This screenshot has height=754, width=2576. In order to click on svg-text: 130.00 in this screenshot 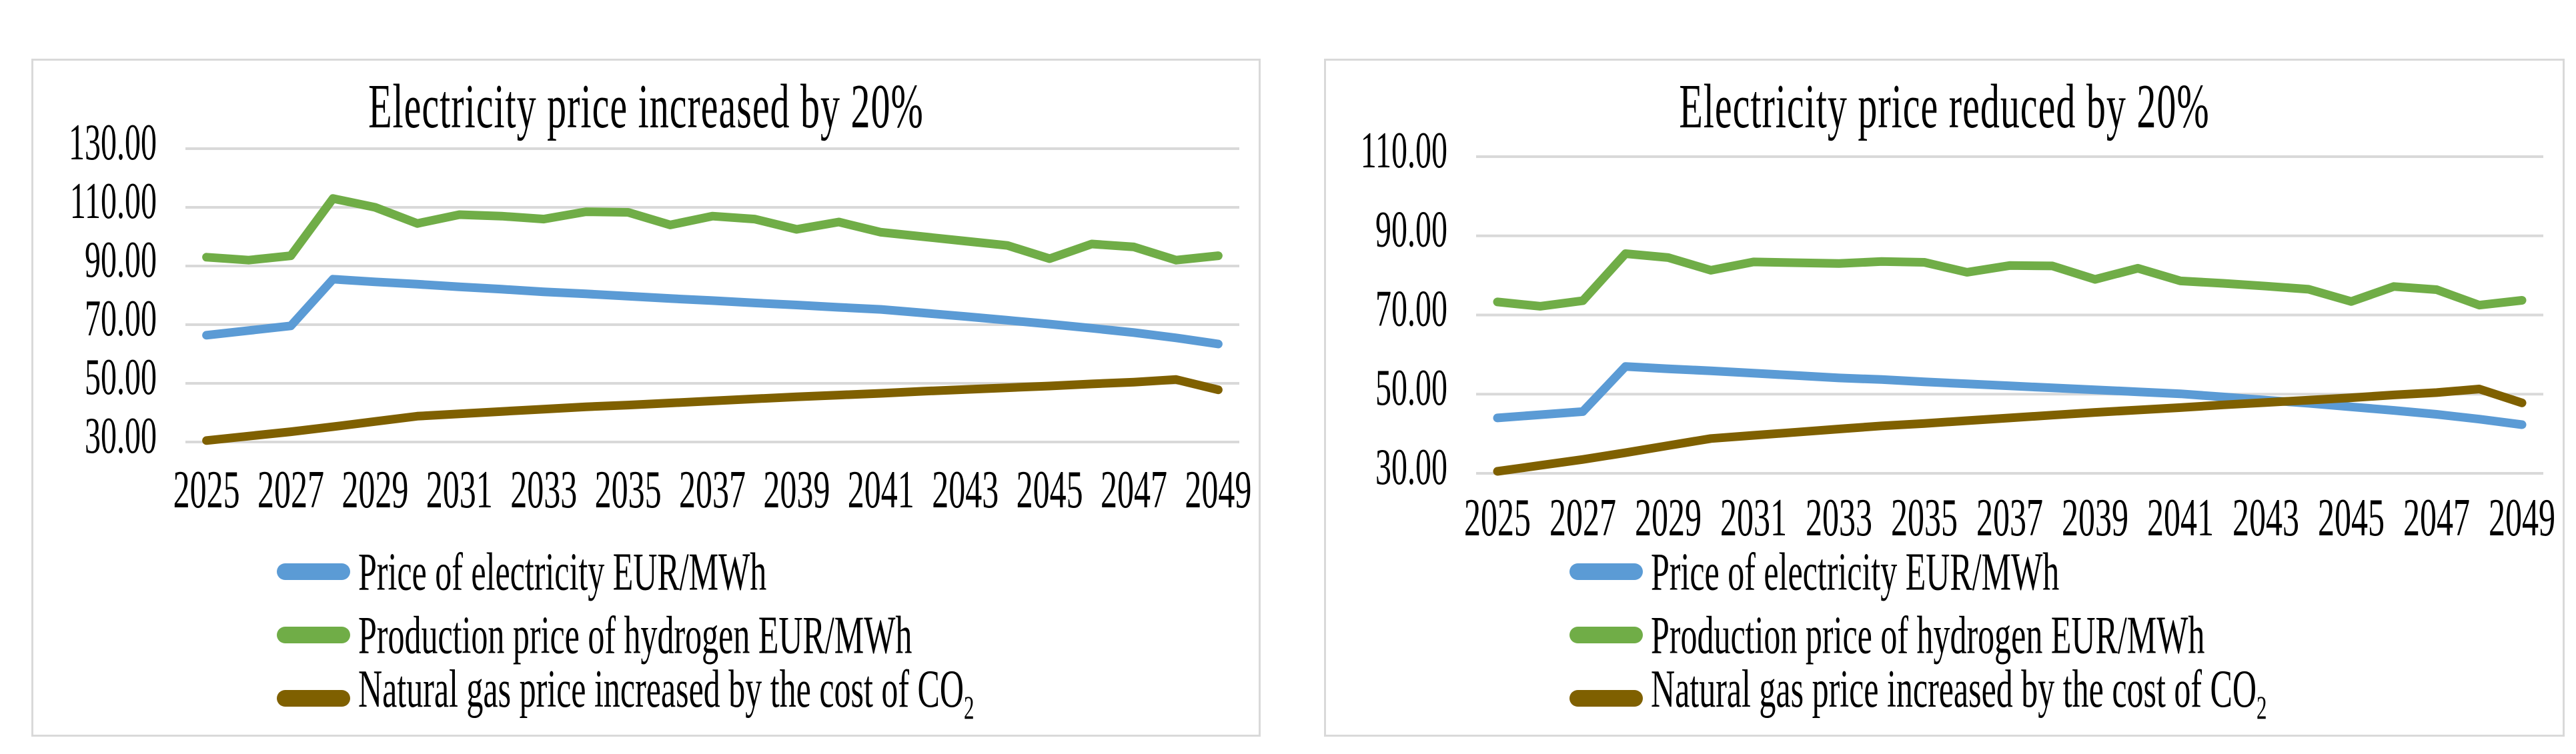, I will do `click(113, 142)`.